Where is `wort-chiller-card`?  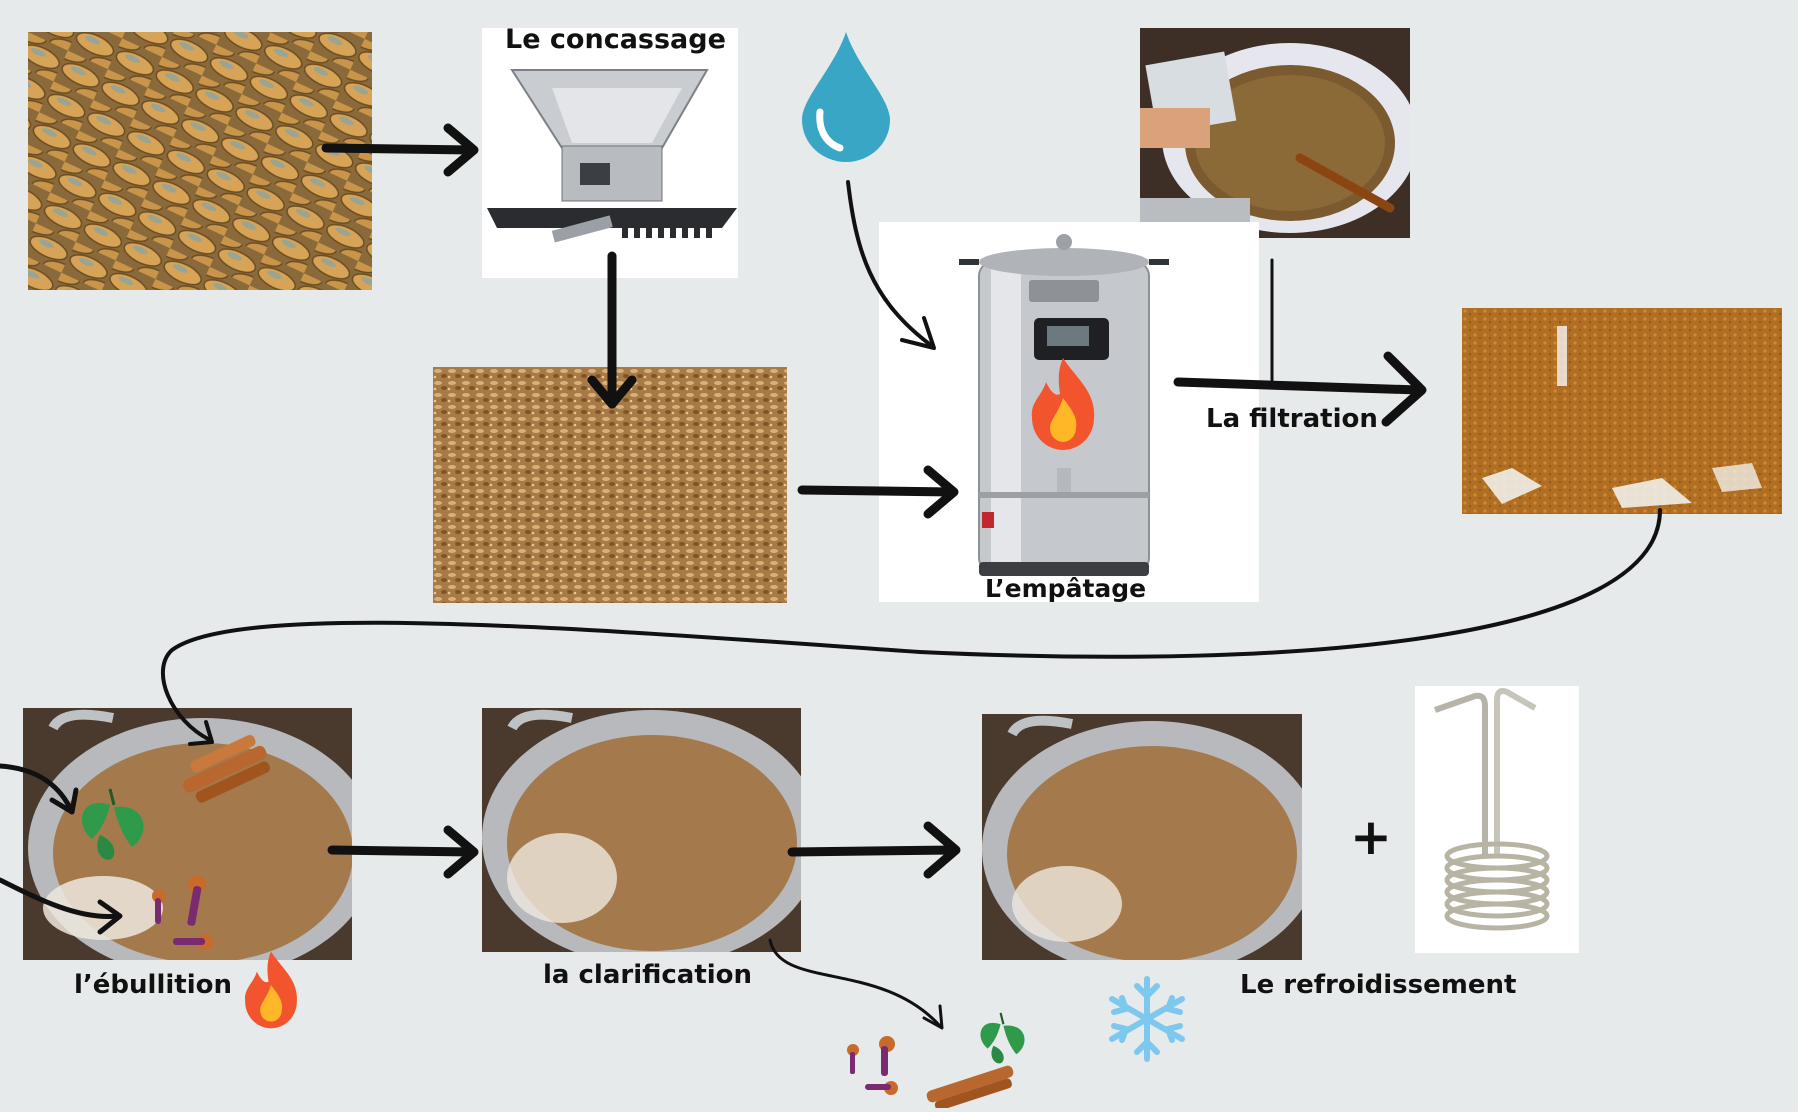
wort-chiller-card is located at coordinates (1497, 819).